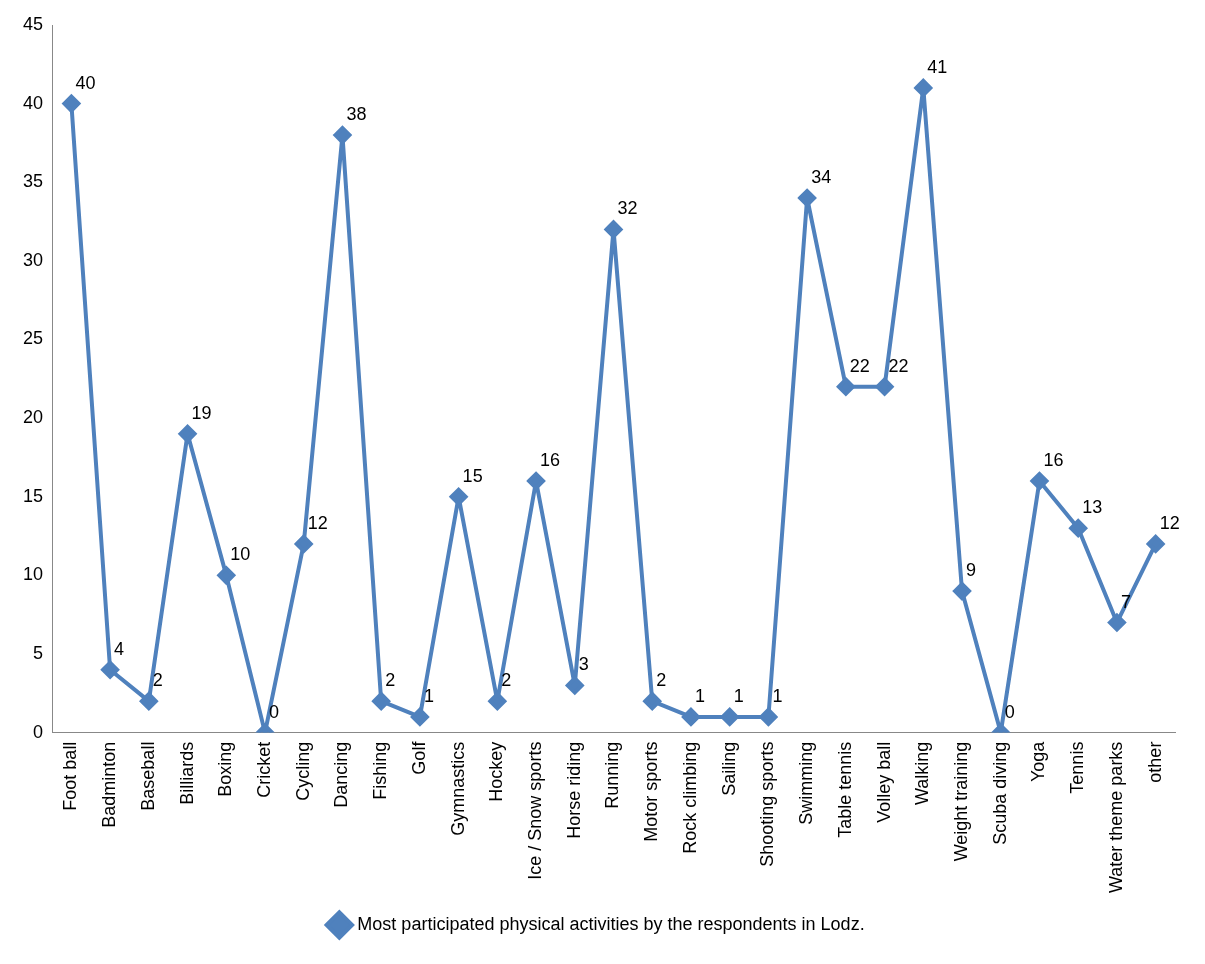 The height and width of the screenshot is (964, 1205). I want to click on y-tick-label: 20, so click(33, 417).